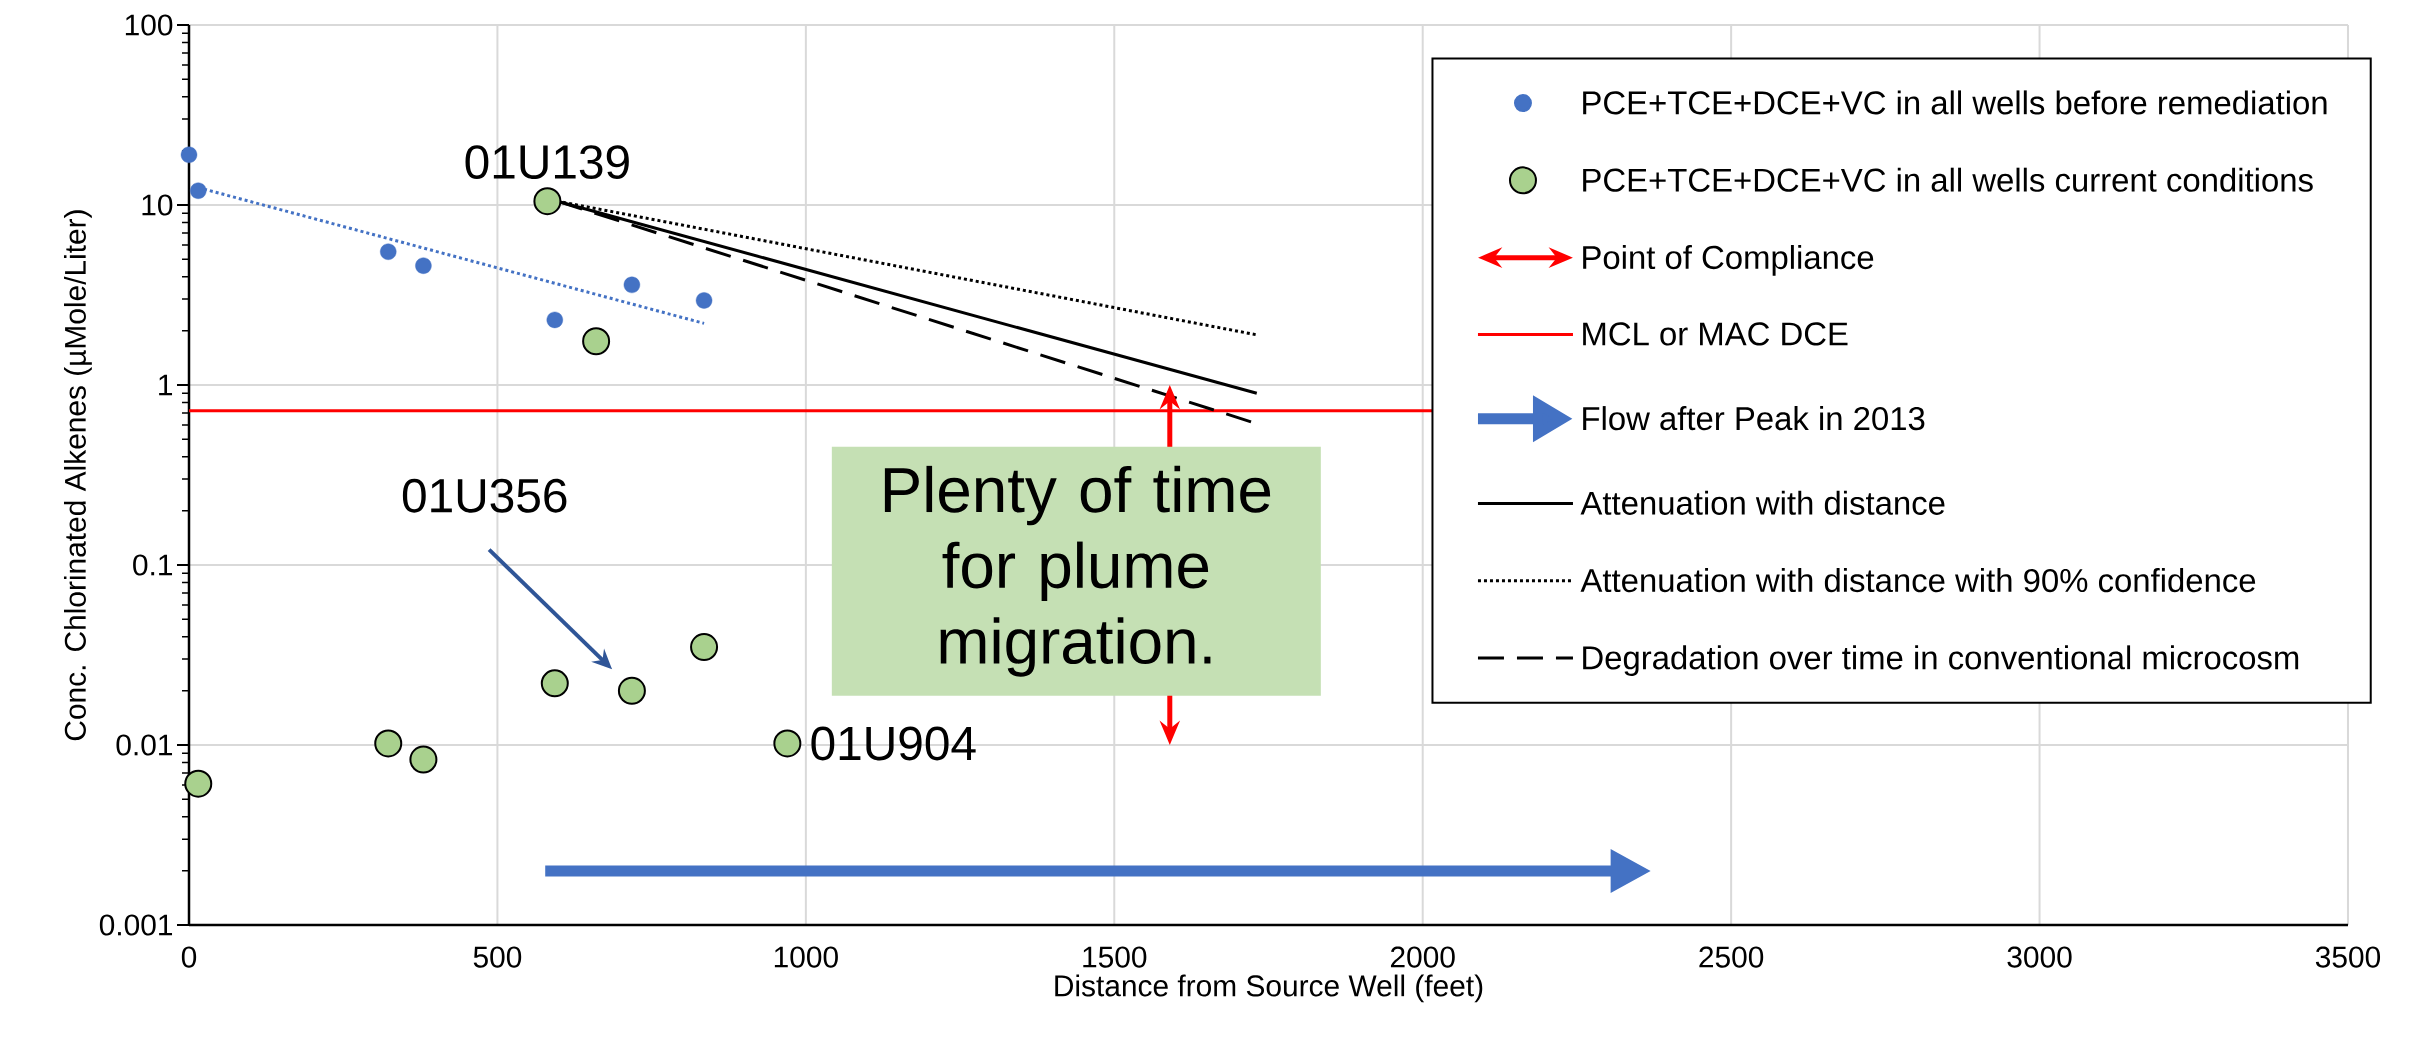  I want to click on legend-label: Point of Compliance, so click(1728, 260).